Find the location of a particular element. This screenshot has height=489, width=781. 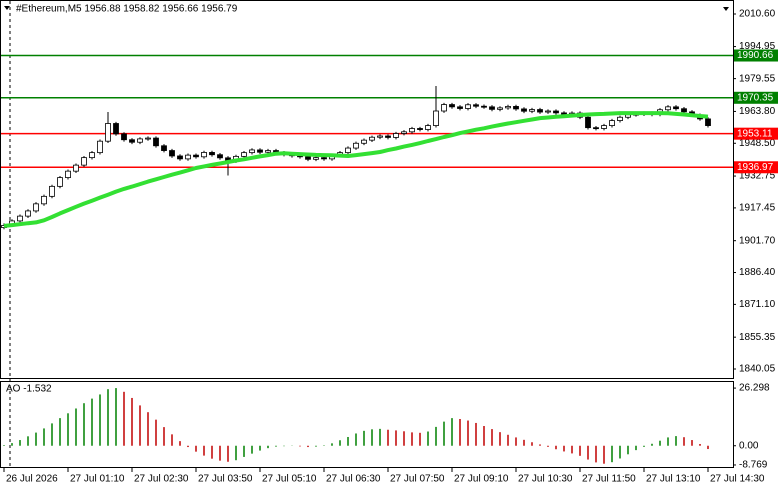

y-tick-label: 0.00 is located at coordinates (749, 445).